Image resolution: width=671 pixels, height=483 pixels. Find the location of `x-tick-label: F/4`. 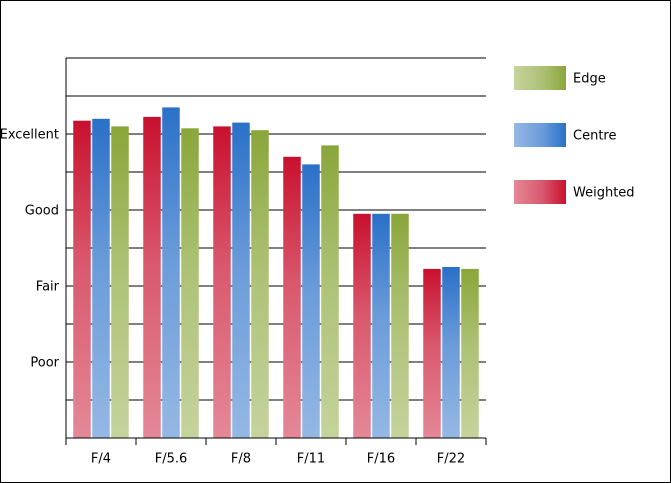

x-tick-label: F/4 is located at coordinates (101, 459).